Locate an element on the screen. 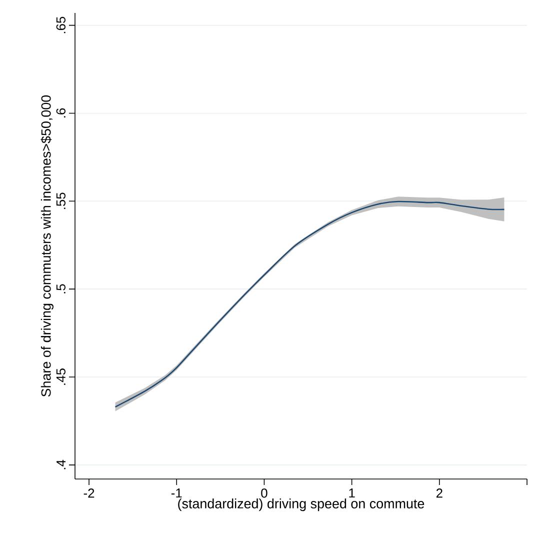 Image resolution: width=536 pixels, height=544 pixels. x-tick-label: 1 is located at coordinates (352, 493).